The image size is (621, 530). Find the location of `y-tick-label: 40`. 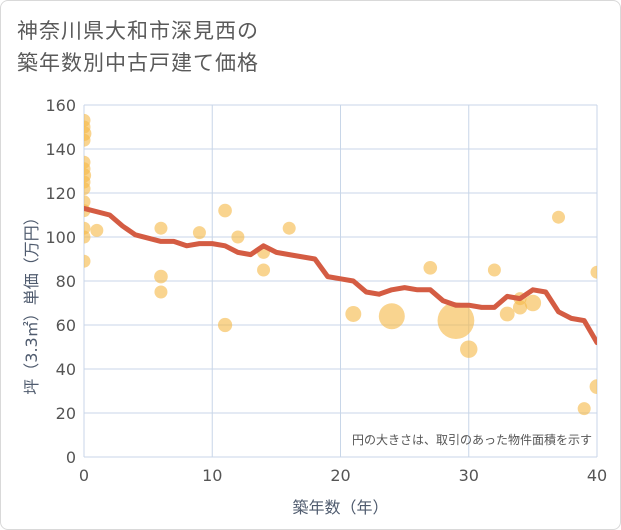

y-tick-label: 40 is located at coordinates (66, 369).